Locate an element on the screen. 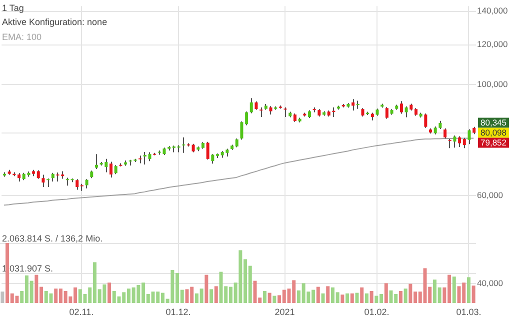  text: EMA: 100 is located at coordinates (22, 37).